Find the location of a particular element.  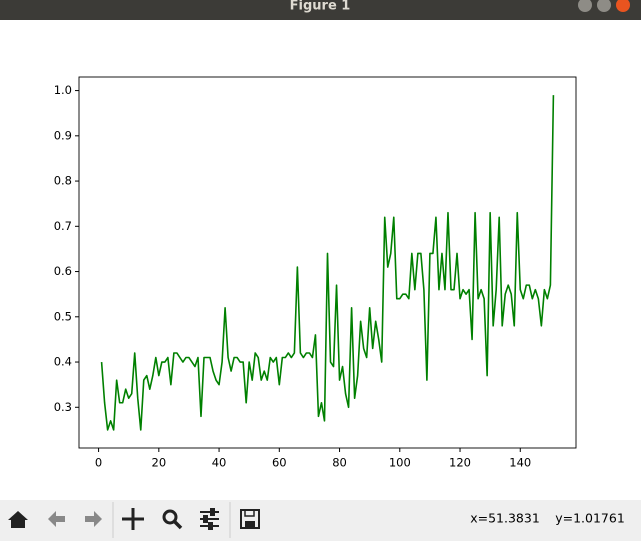

title-bar is located at coordinates (320, 10).